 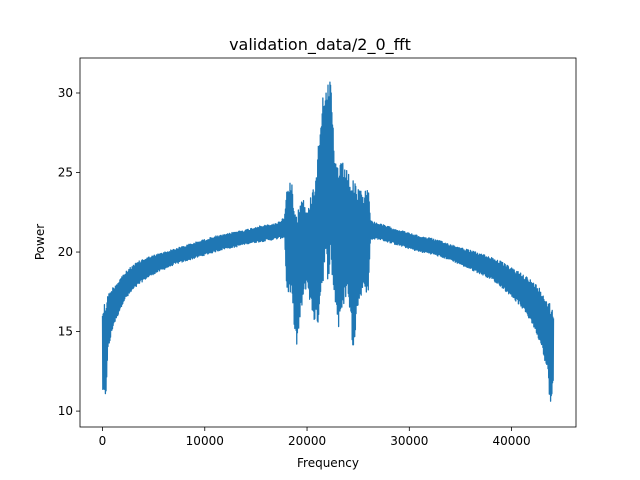 What do you see at coordinates (65, 332) in the screenshot?
I see `y-tick-label: 15` at bounding box center [65, 332].